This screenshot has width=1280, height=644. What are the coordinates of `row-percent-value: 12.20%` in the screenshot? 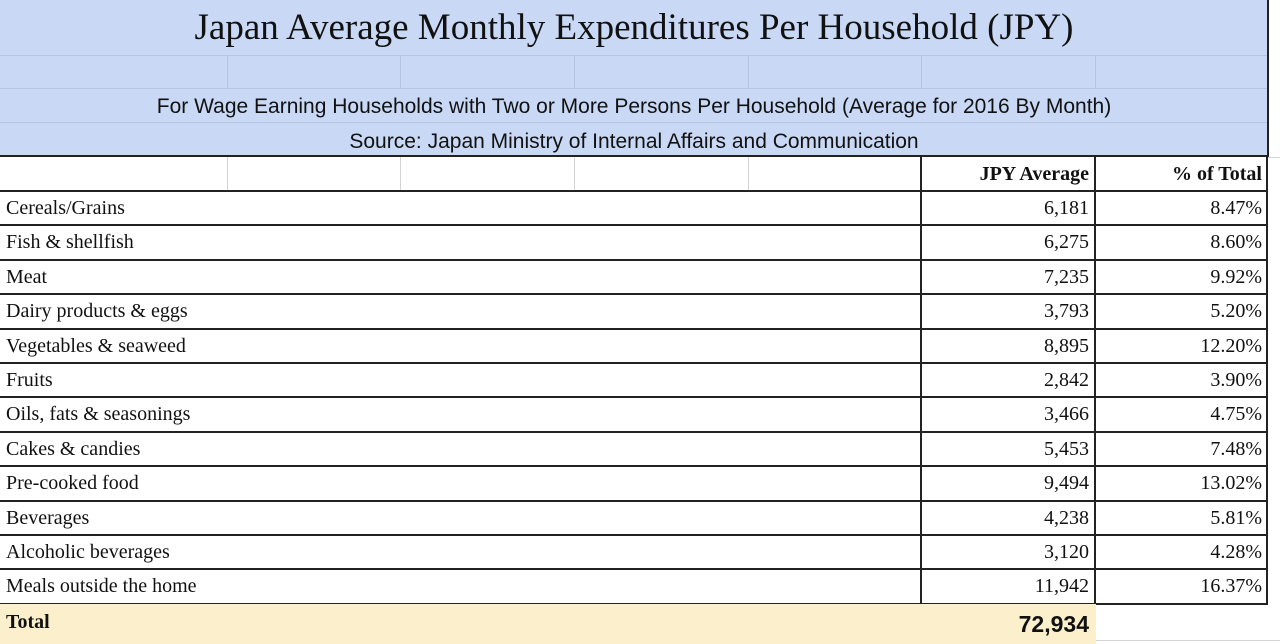 It's located at (1231, 345).